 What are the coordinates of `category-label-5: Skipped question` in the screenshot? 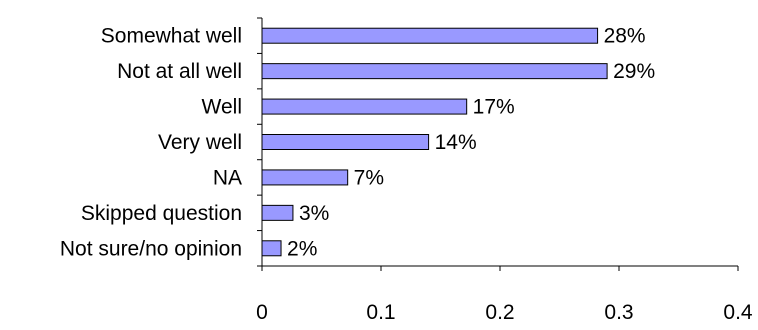 It's located at (161, 213).